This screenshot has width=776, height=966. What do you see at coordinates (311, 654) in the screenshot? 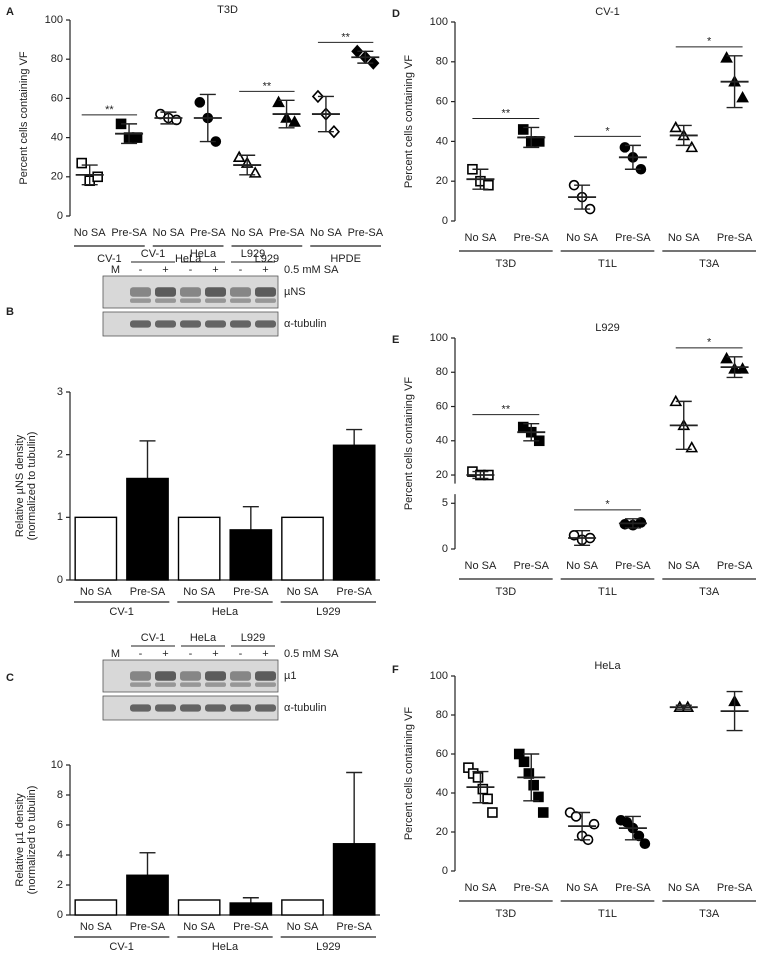
I see `treatment-label: 0.5 mM SA` at bounding box center [311, 654].